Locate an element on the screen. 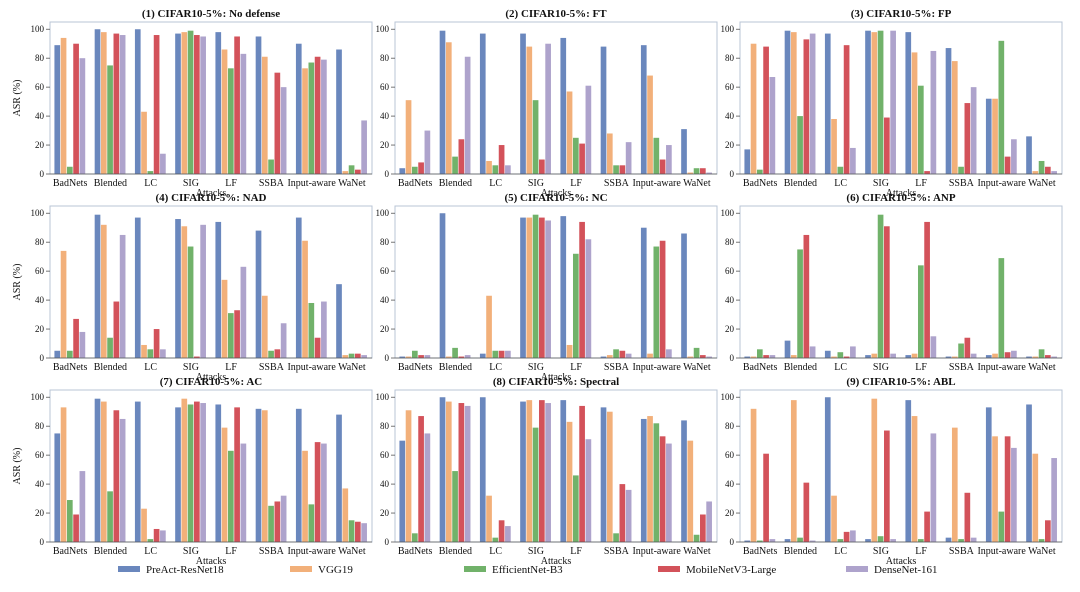  legend-swatch is located at coordinates (129, 569).